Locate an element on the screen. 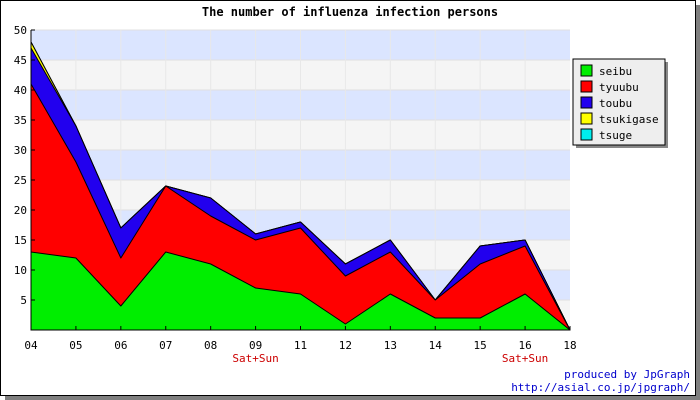  y-tick-label: 10 is located at coordinates (20, 270).